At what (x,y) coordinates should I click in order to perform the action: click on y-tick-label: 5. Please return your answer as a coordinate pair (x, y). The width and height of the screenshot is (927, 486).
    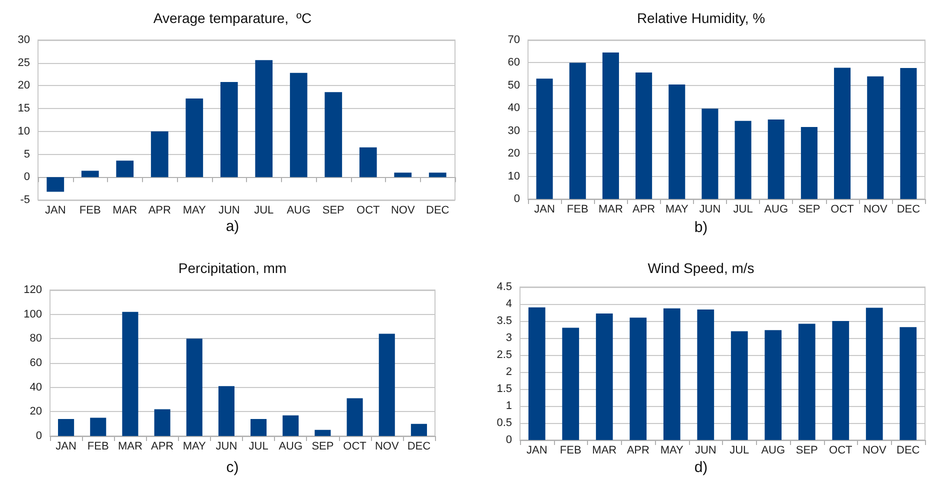
    Looking at the image, I should click on (27, 154).